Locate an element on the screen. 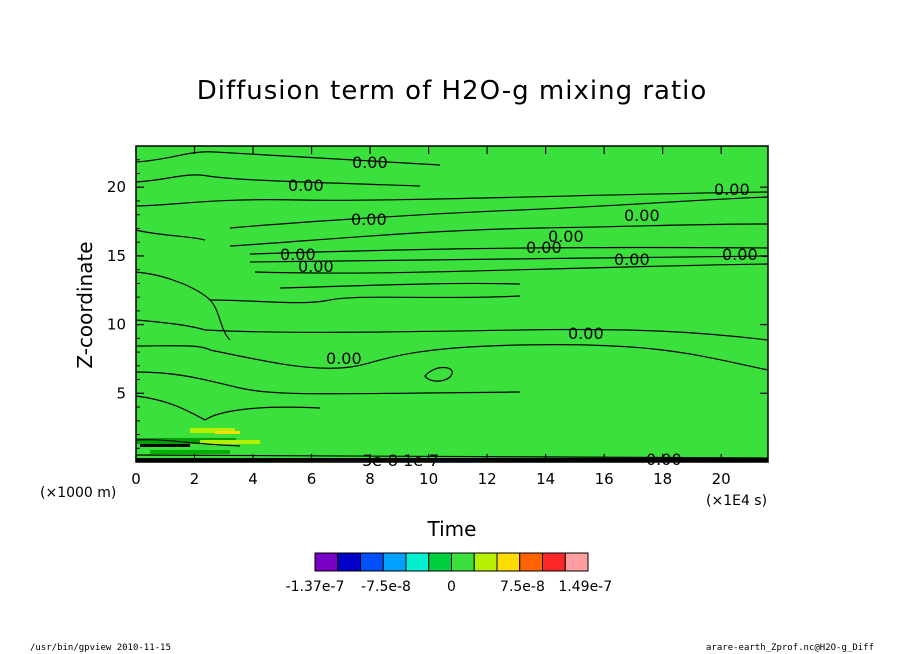 The height and width of the screenshot is (654, 904). x-tick-label: 12 is located at coordinates (487, 479).